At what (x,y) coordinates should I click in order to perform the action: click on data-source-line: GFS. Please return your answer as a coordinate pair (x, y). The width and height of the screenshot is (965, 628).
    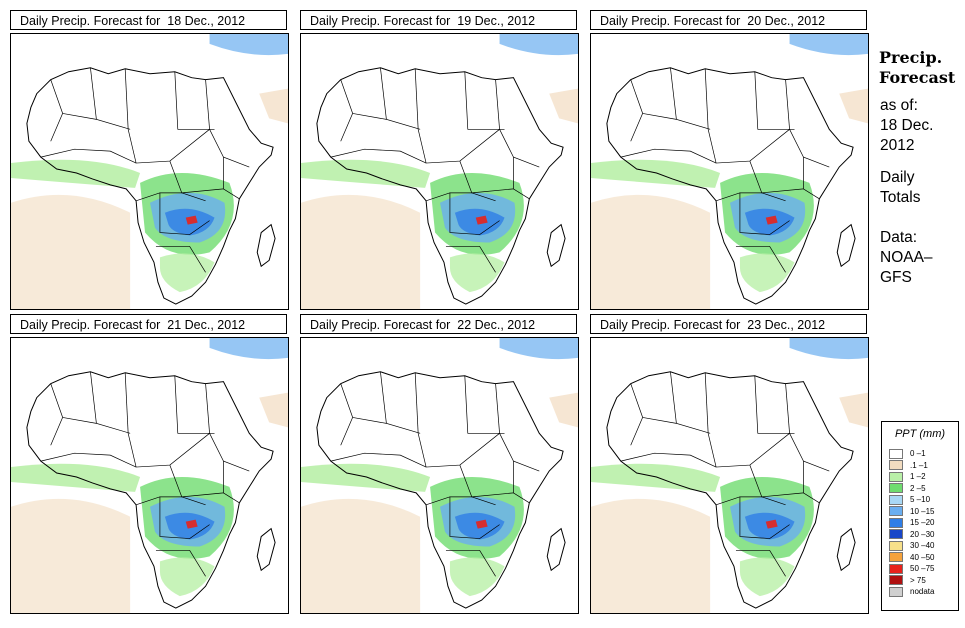
    Looking at the image, I should click on (896, 277).